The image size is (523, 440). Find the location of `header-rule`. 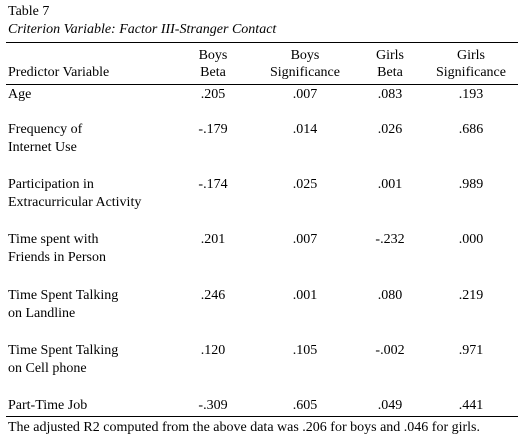

header-rule is located at coordinates (262, 84).